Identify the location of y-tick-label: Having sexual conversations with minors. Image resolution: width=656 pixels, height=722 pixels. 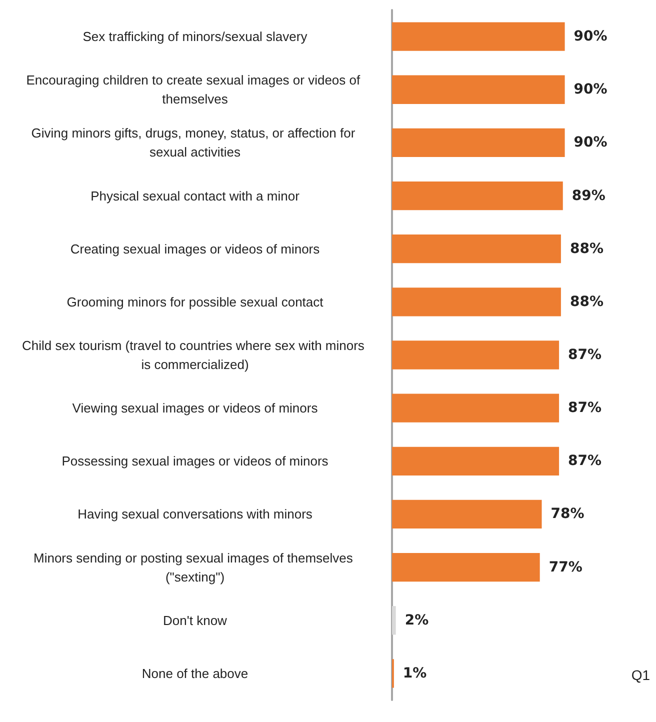
(195, 514).